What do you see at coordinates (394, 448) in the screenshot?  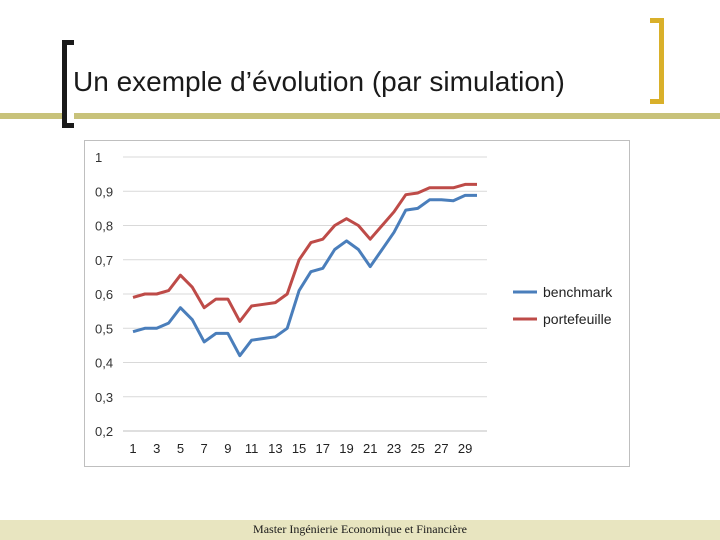 I see `x-tick-label: 23` at bounding box center [394, 448].